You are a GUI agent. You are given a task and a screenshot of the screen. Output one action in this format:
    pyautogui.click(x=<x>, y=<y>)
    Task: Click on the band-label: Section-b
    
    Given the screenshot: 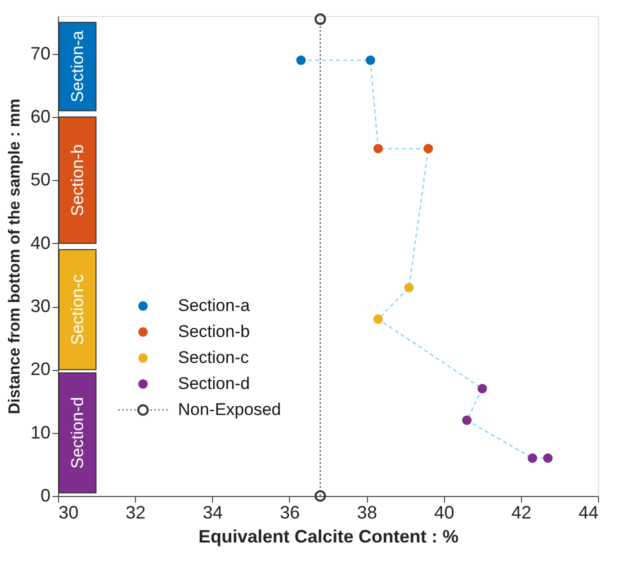 What is the action you would take?
    pyautogui.click(x=77, y=180)
    